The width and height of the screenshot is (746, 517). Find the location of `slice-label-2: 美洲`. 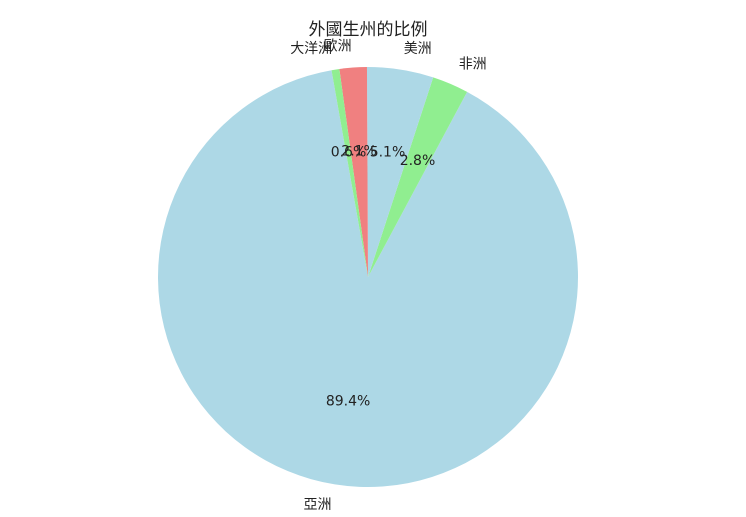

slice-label-2: 美洲 is located at coordinates (418, 49).